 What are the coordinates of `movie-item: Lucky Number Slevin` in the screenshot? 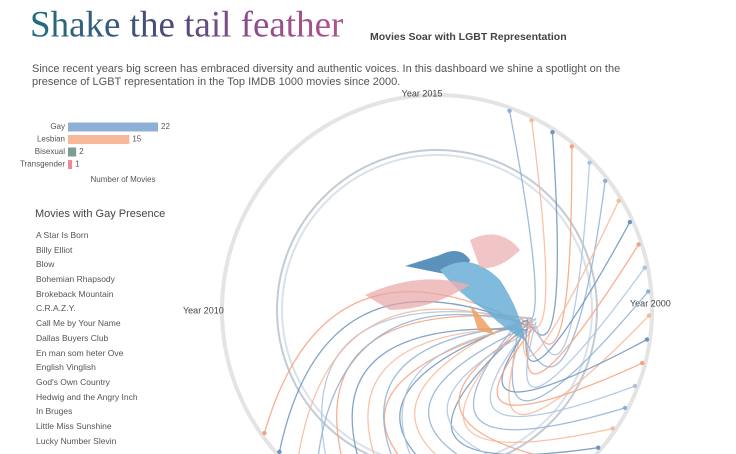 It's located at (76, 440).